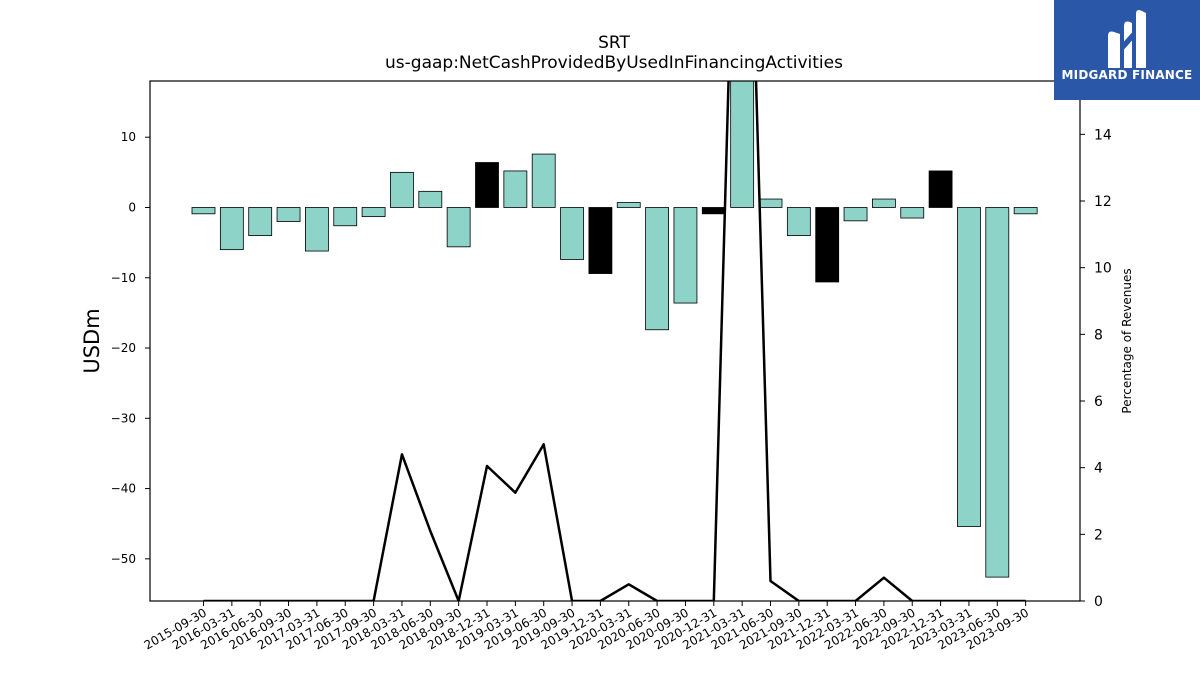 This screenshot has width=1200, height=675. I want to click on y-right-tick-label: 8, so click(1098, 335).